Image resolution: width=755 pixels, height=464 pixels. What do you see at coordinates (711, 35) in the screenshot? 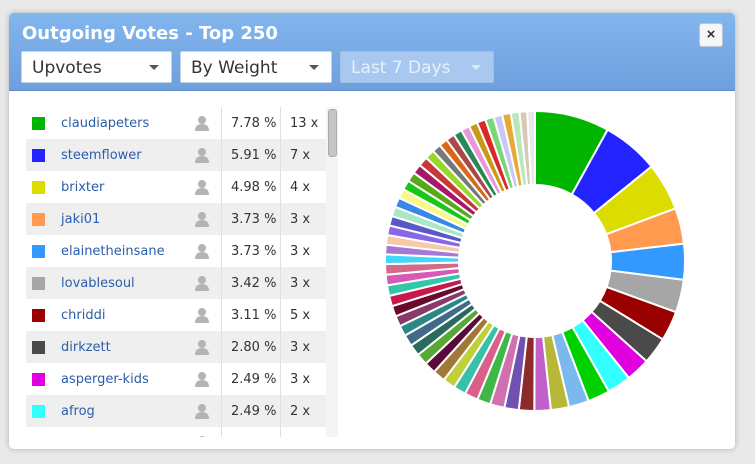
I see `close-button: ×` at bounding box center [711, 35].